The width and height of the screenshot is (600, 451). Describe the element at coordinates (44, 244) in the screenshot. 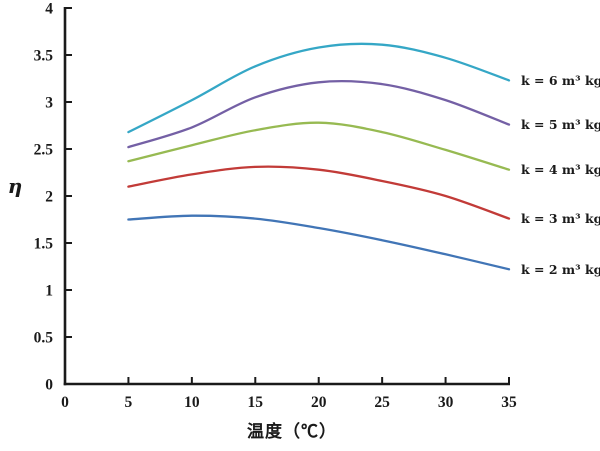

I see `y-tick-label: 1.5` at that location.